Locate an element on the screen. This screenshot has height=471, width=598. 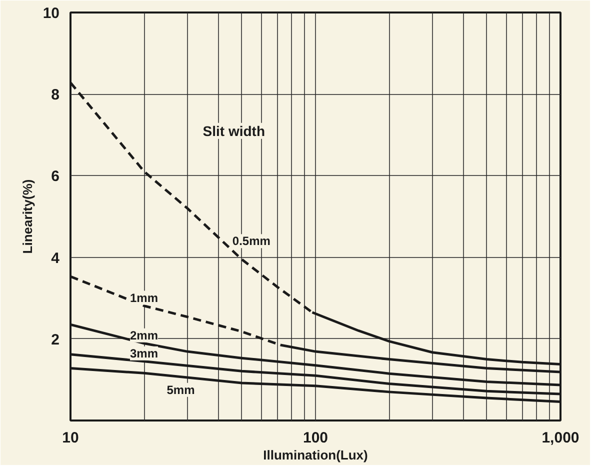
series-label: 3mm is located at coordinates (144, 353).